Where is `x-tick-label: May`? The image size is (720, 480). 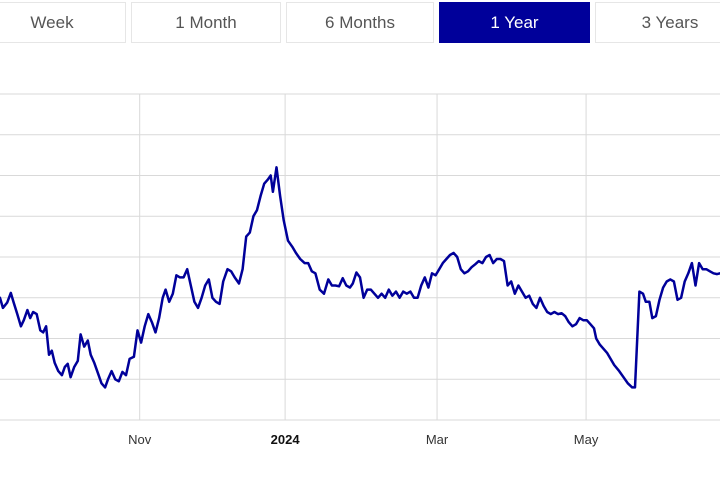 x-tick-label: May is located at coordinates (586, 439).